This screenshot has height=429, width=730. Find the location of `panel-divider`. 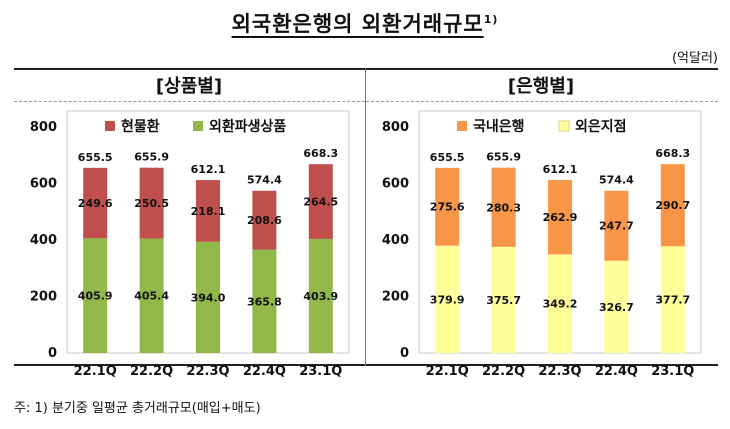

panel-divider is located at coordinates (365, 217).